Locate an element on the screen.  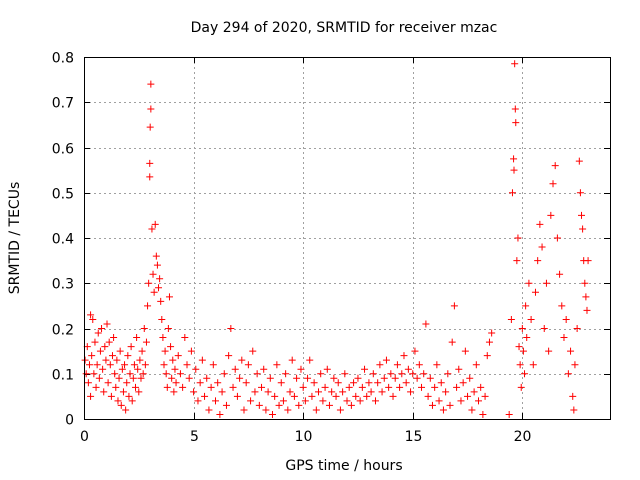
x-tick-label: 5 is located at coordinates (194, 437).